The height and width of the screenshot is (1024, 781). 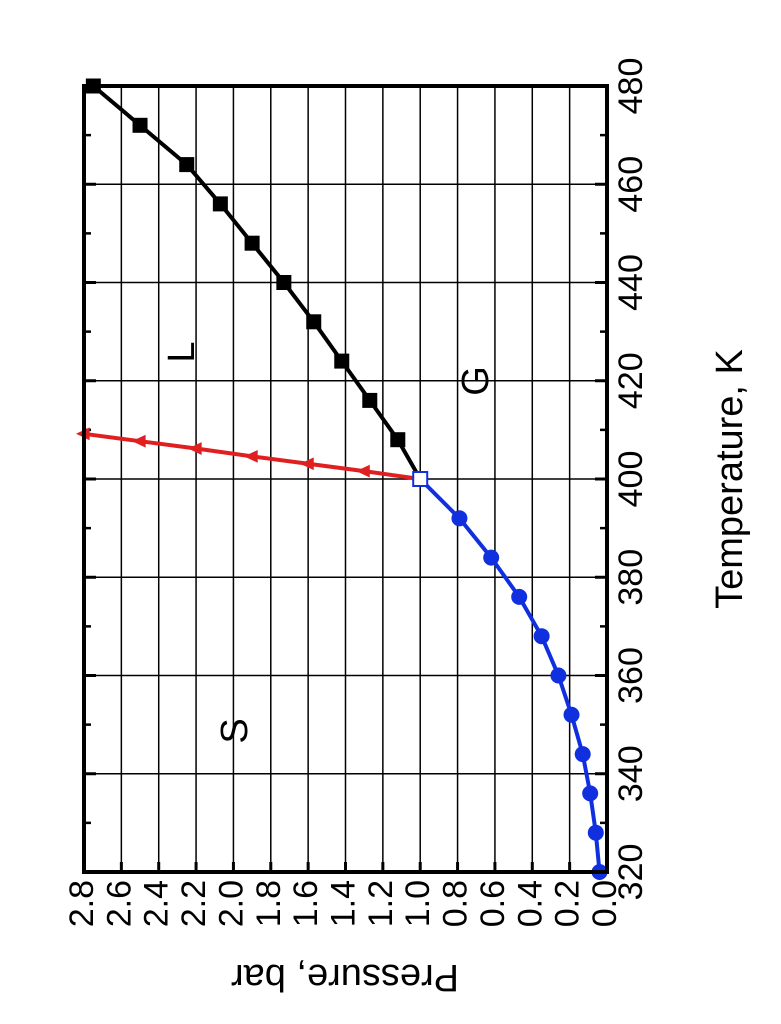 I want to click on x-tick-label: 320, so click(x=631, y=872).